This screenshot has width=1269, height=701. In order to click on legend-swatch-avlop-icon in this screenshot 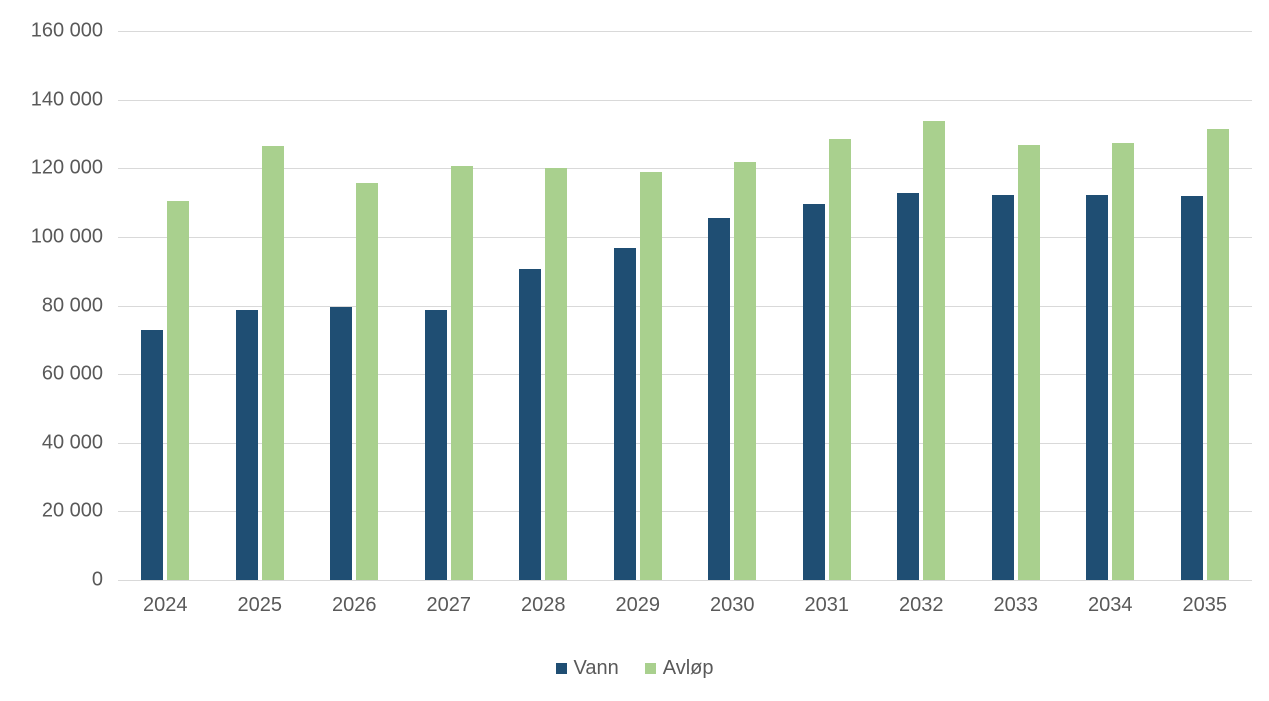, I will do `click(650, 668)`.